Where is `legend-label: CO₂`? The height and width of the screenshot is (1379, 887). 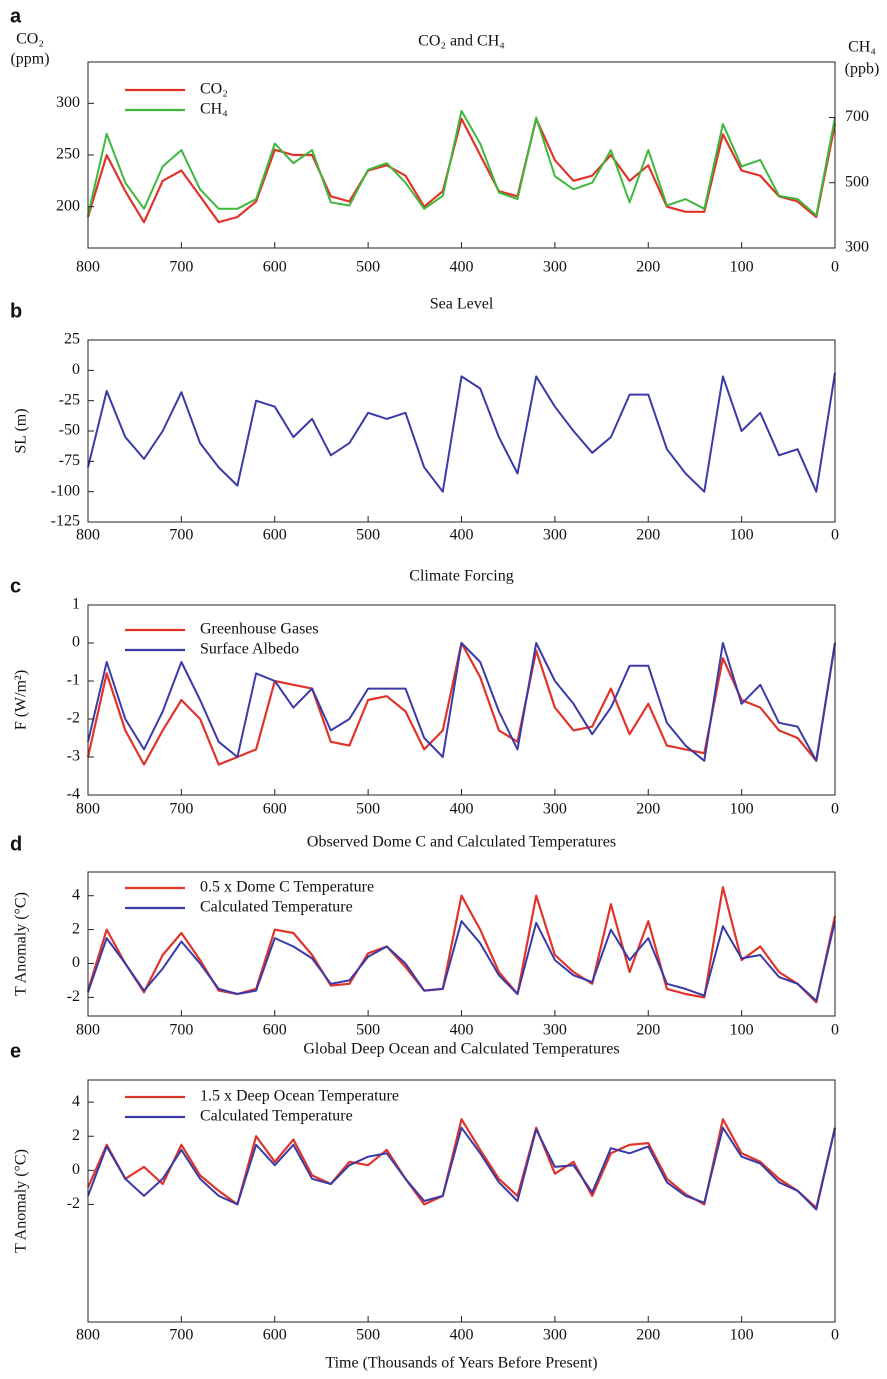
legend-label: CO₂ is located at coordinates (214, 89).